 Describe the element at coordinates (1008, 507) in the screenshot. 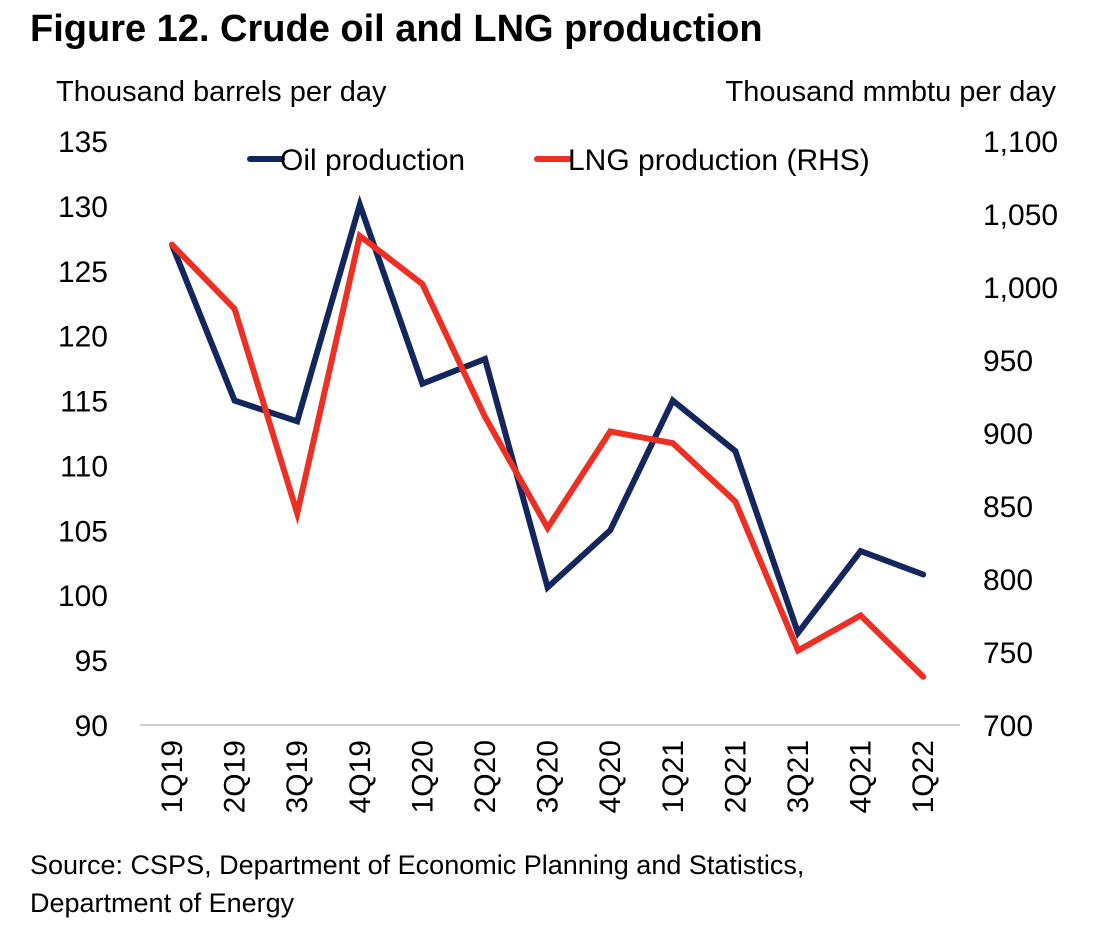

I see `y-right-tick-label: 850` at that location.